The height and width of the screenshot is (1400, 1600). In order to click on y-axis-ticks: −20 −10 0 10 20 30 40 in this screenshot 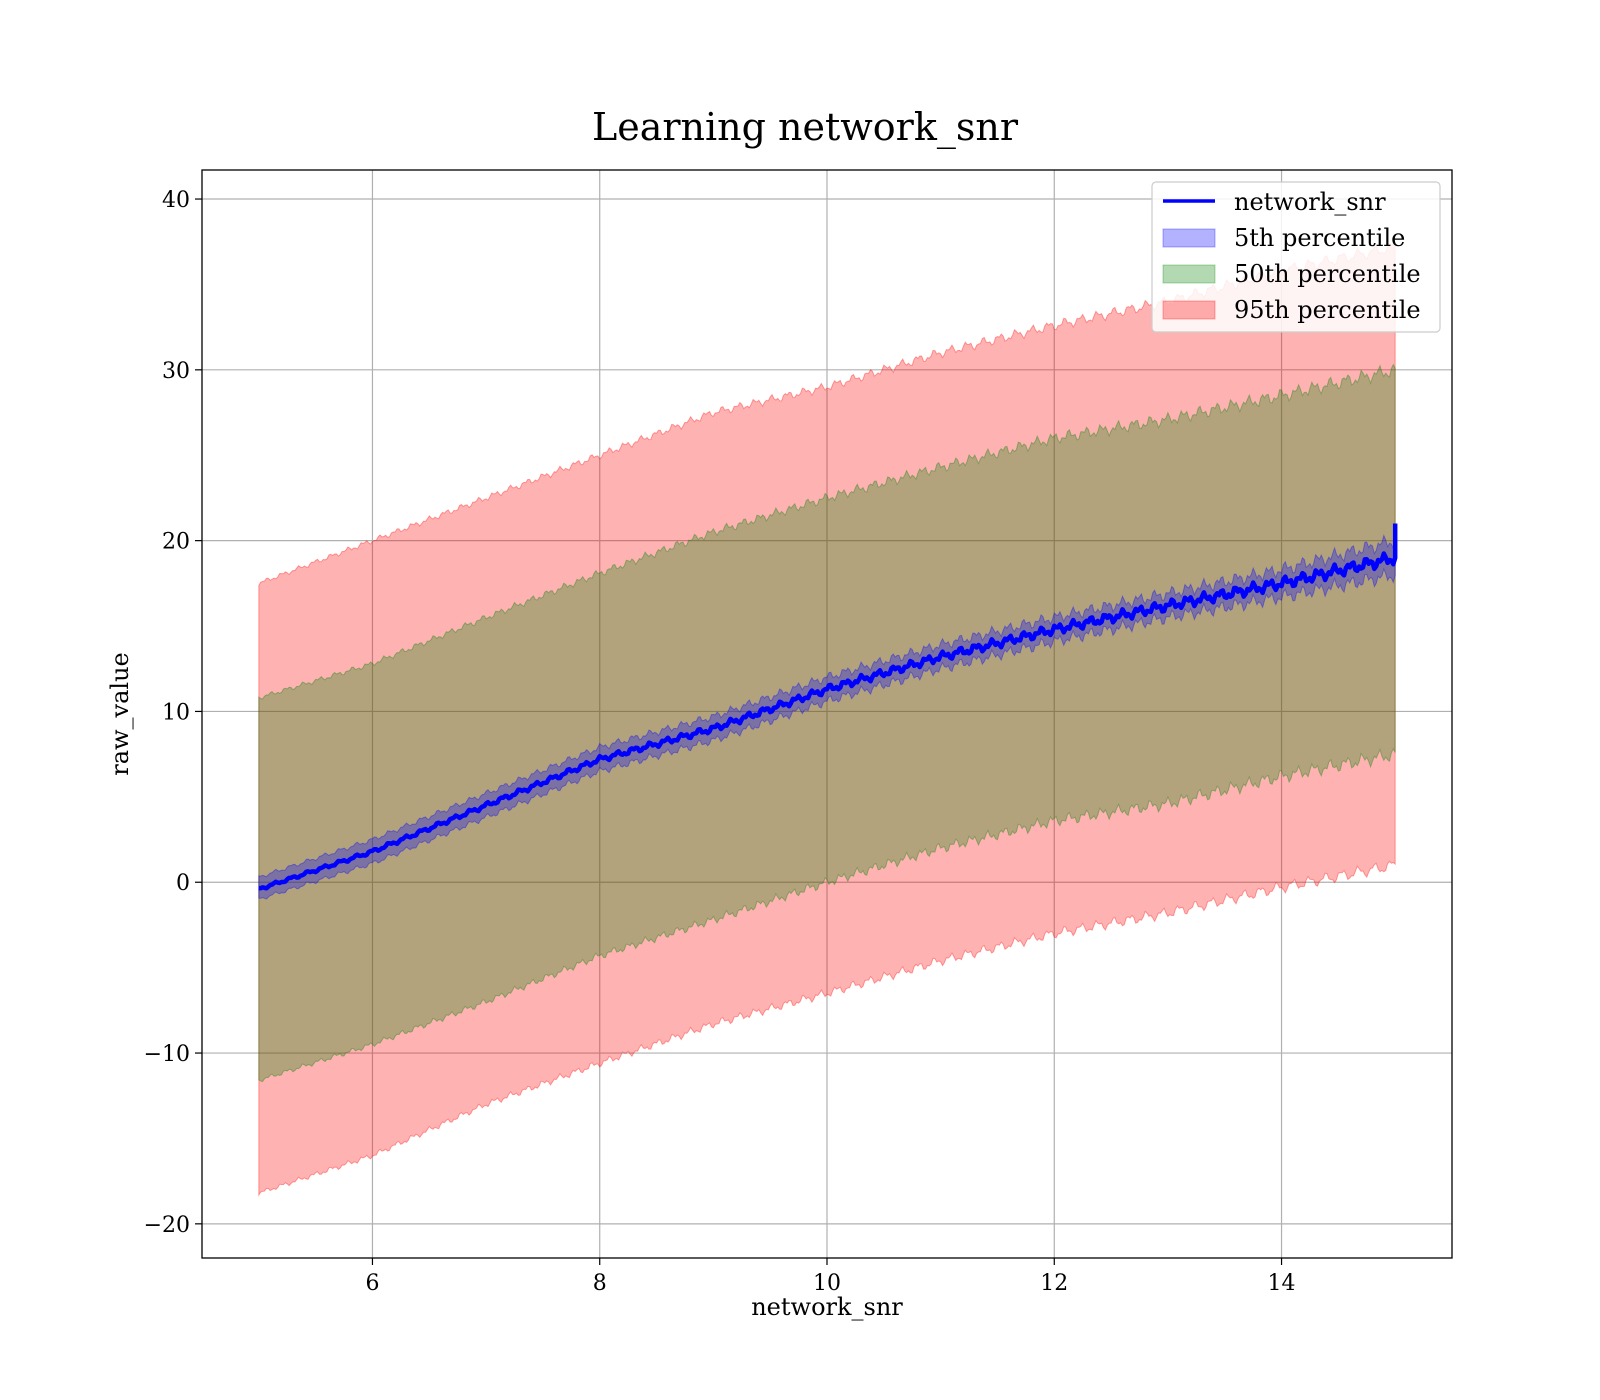, I will do `click(173, 713)`.